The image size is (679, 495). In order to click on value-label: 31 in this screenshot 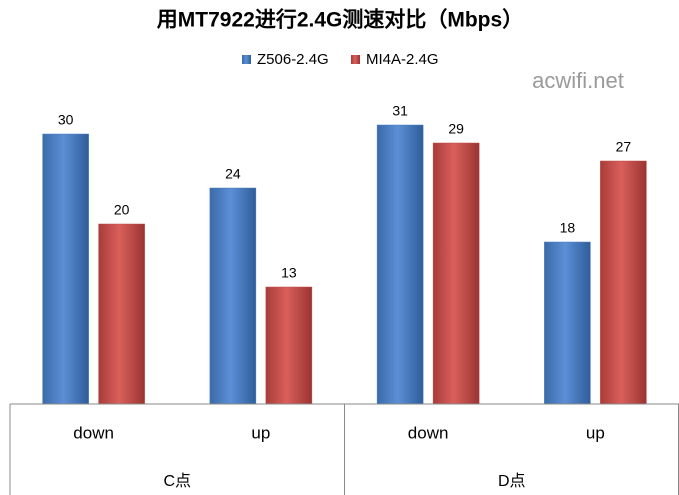, I will do `click(400, 111)`.